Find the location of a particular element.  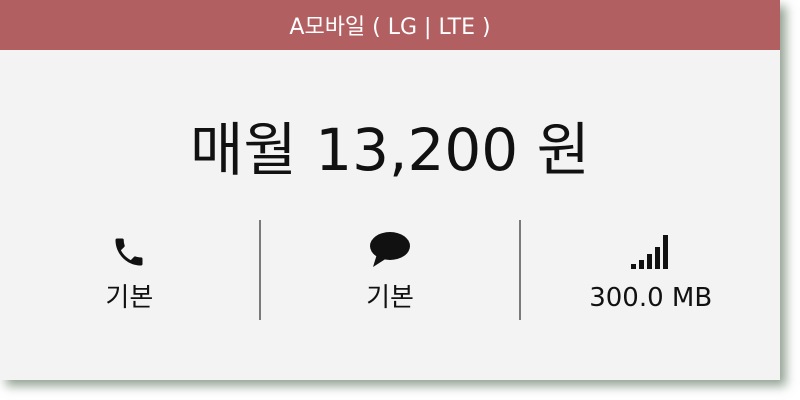

voice-value: 기본 is located at coordinates (129, 298).